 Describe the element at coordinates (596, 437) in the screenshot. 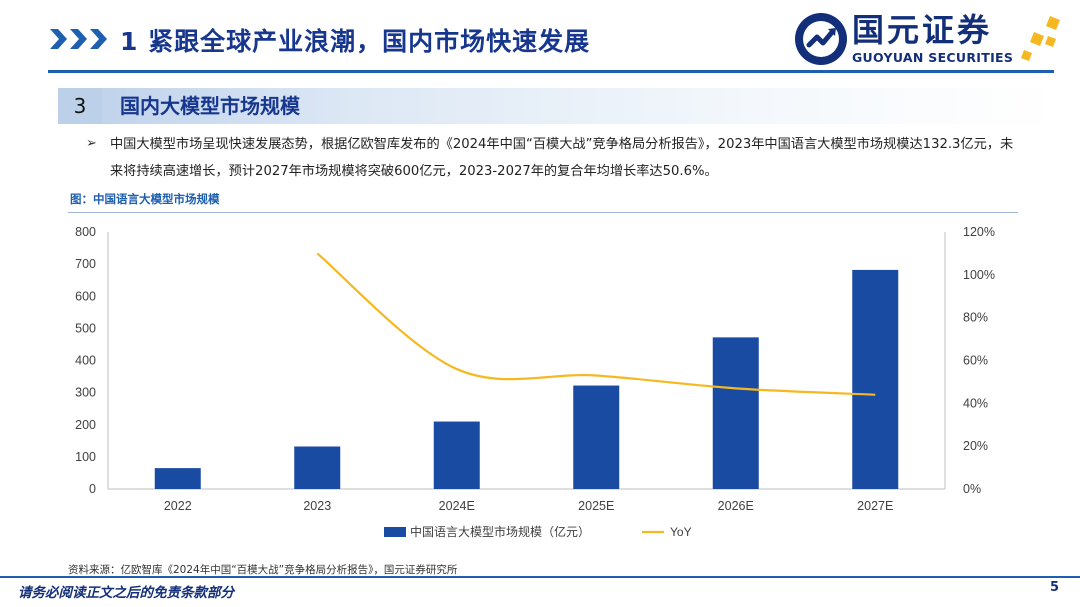

I see `bar-2025E` at that location.